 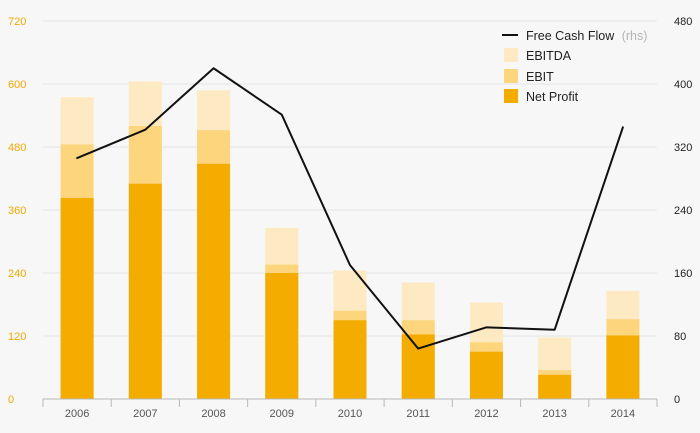 What do you see at coordinates (623, 414) in the screenshot?
I see `x-axis-tick-label: 2014` at bounding box center [623, 414].